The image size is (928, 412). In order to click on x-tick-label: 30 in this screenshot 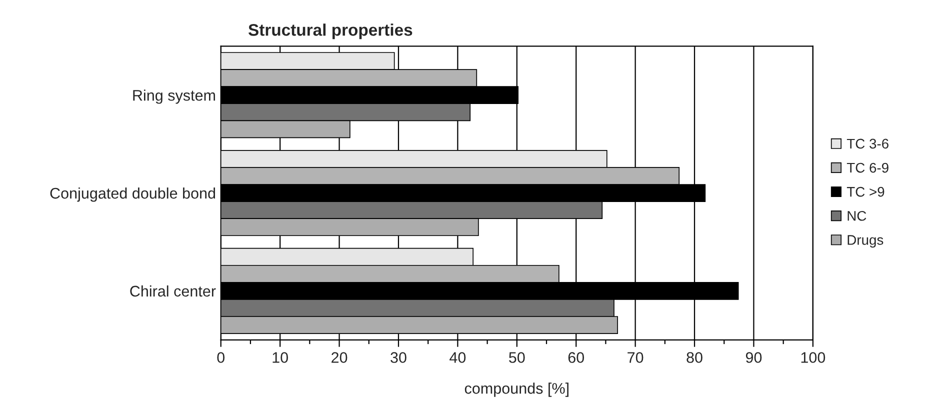, I will do `click(398, 357)`.